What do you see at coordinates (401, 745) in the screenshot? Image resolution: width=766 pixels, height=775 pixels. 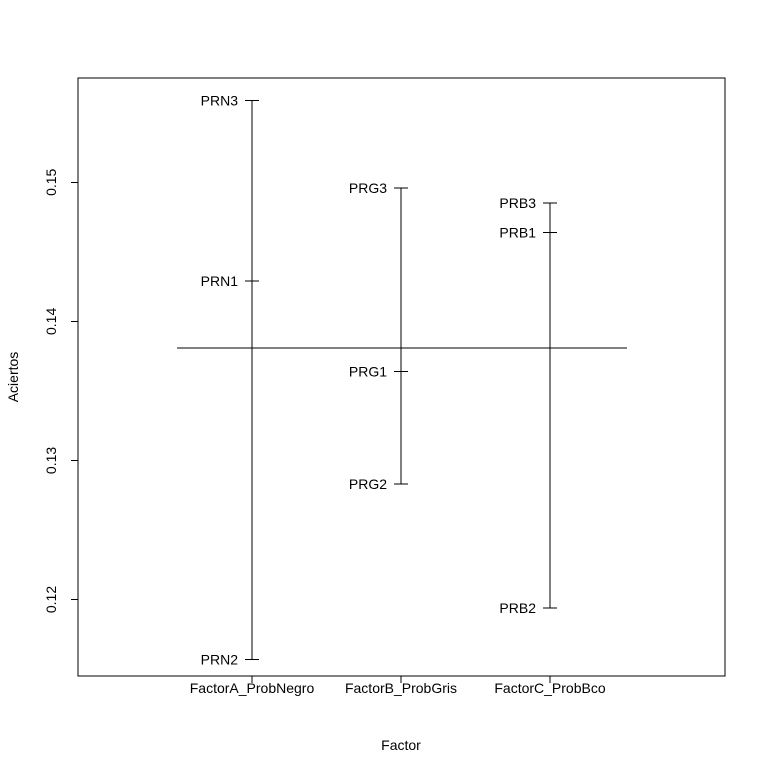 I see `x-axis-title: Factor` at bounding box center [401, 745].